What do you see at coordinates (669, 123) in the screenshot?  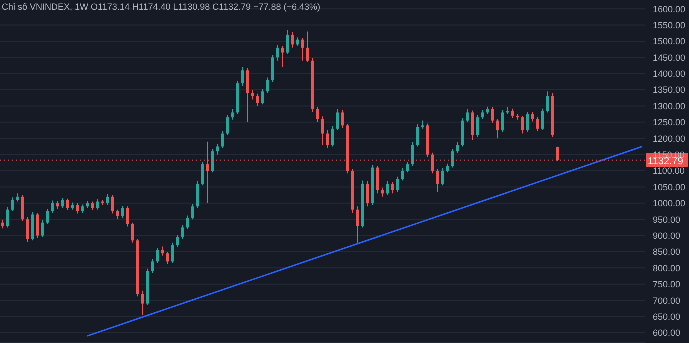 I see `y-tick-label: 1250.00` at bounding box center [669, 123].